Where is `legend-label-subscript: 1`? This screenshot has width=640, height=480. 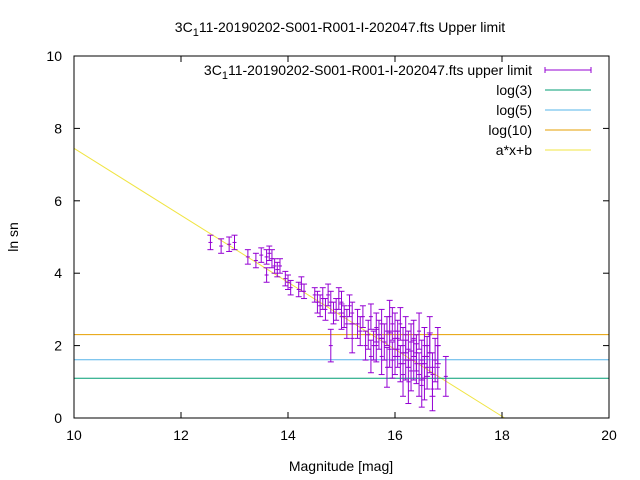 legend-label-subscript: 1 is located at coordinates (225, 76).